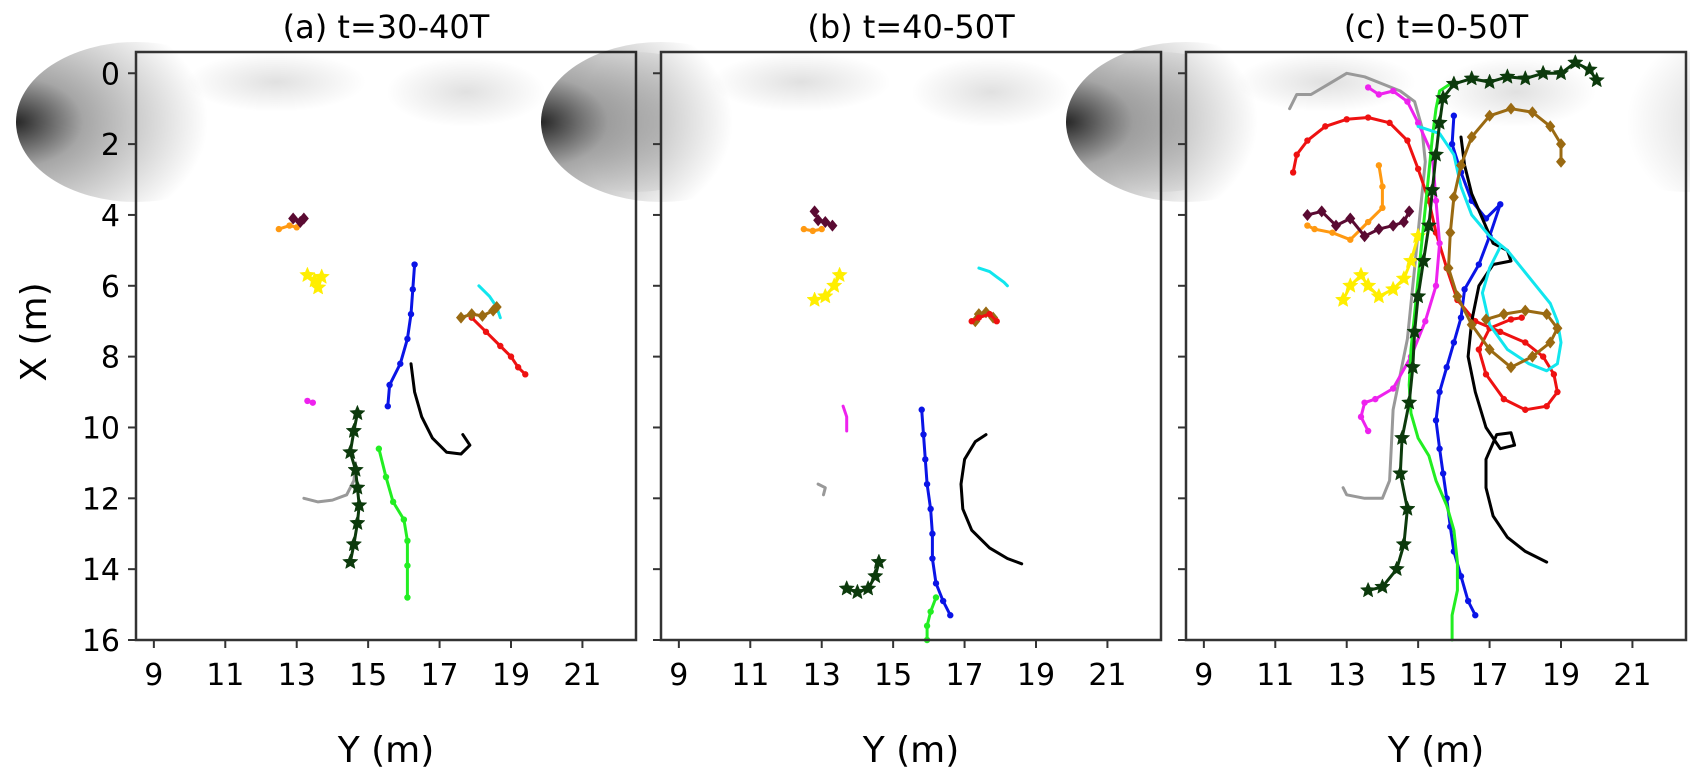 This screenshot has height=783, width=1690. Describe the element at coordinates (401, 335) in the screenshot. I see `panel-a-series-blue` at that location.